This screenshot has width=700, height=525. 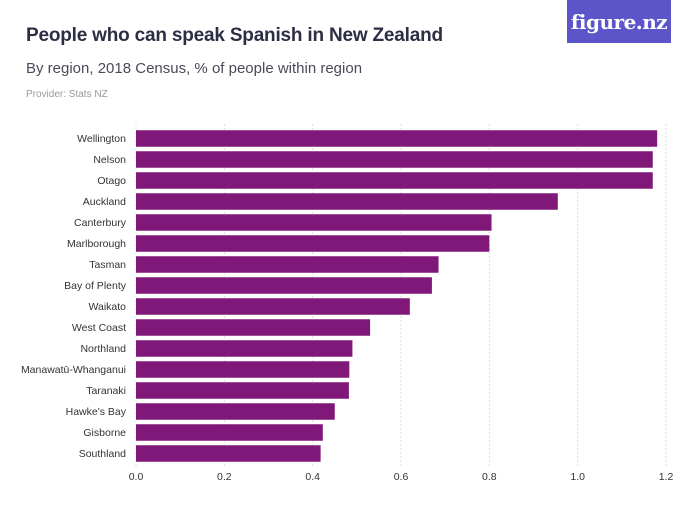 What do you see at coordinates (111, 181) in the screenshot?
I see `category-label: Otago` at bounding box center [111, 181].